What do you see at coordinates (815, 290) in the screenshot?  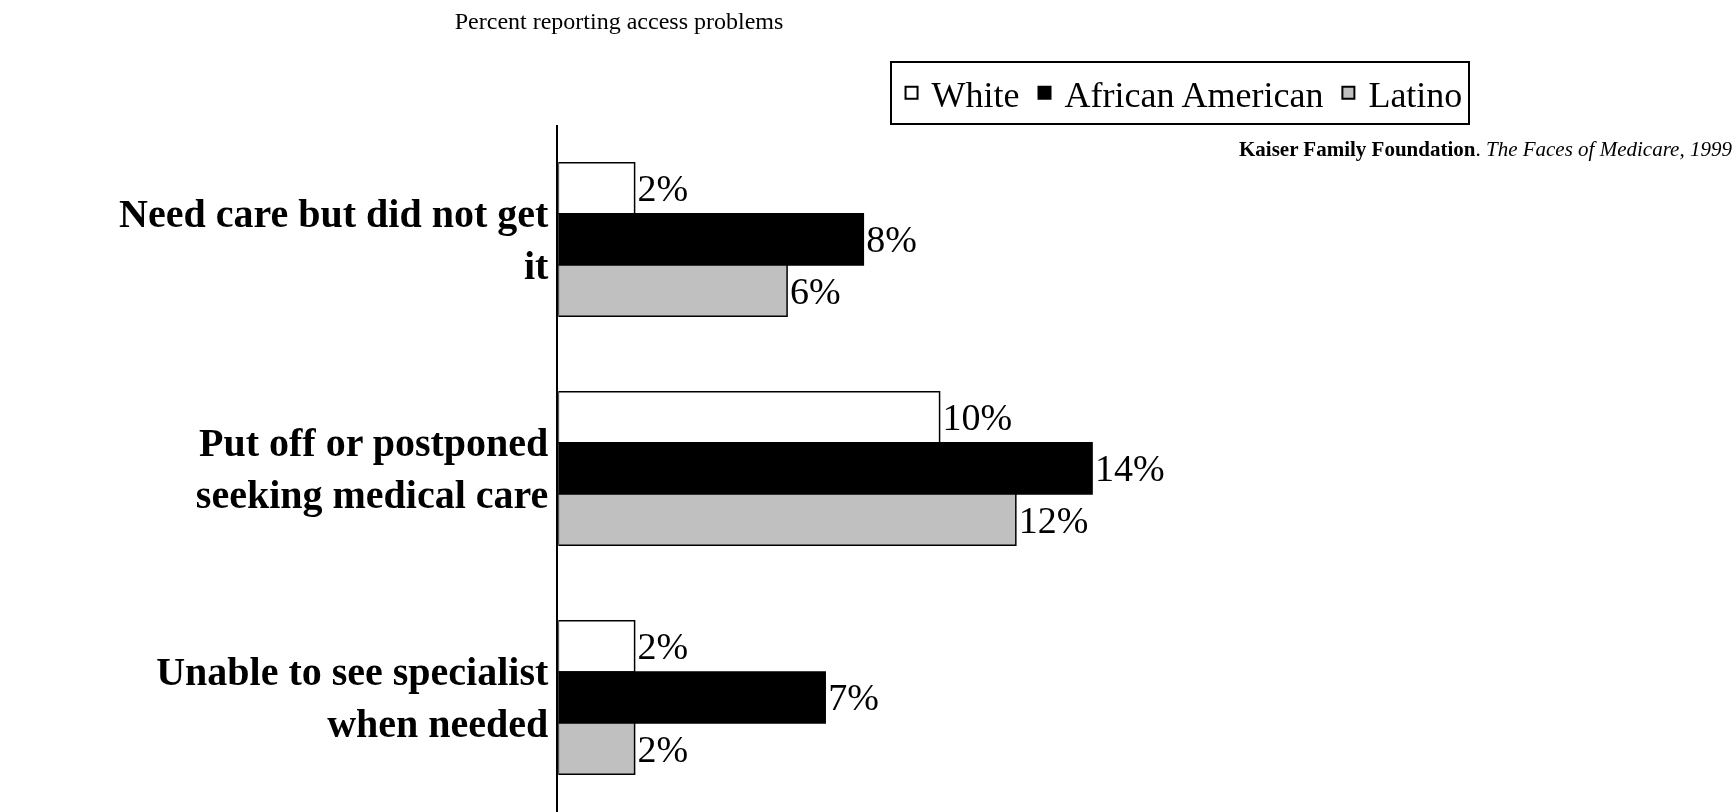 I see `data-label: 6%` at bounding box center [815, 290].